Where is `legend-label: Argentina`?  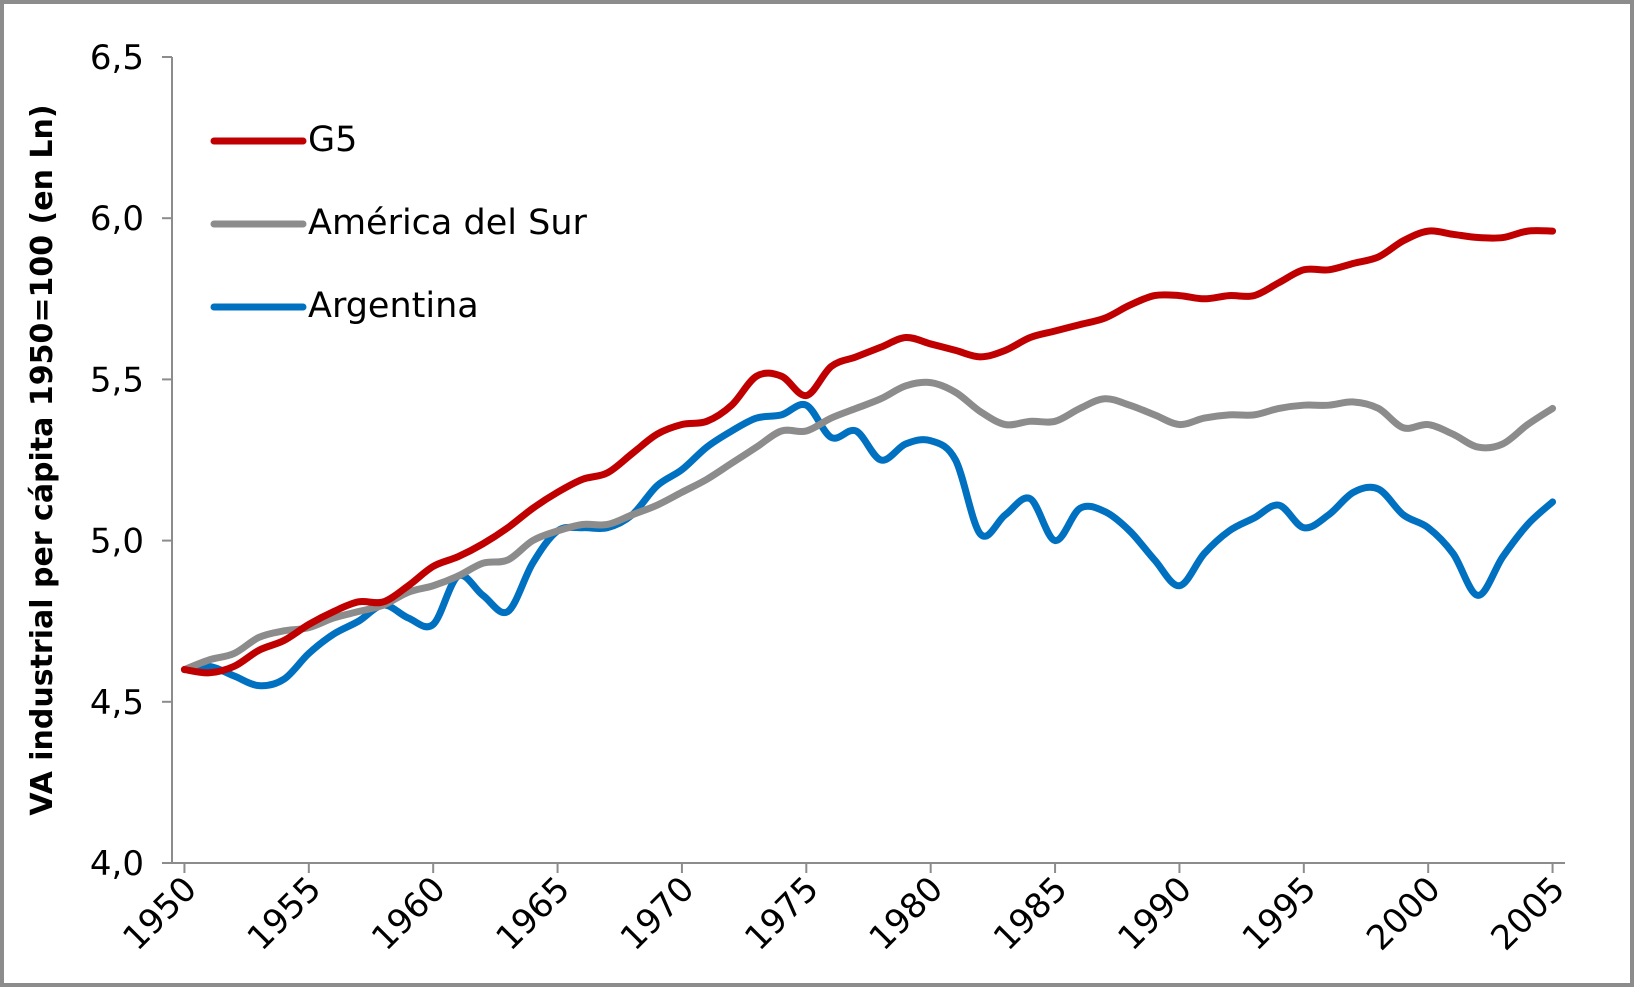
legend-label: Argentina is located at coordinates (393, 306).